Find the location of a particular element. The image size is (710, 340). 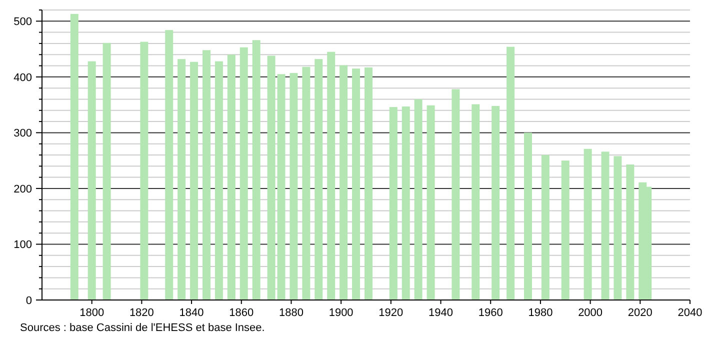

y-tick-label: 0 is located at coordinates (29, 300).